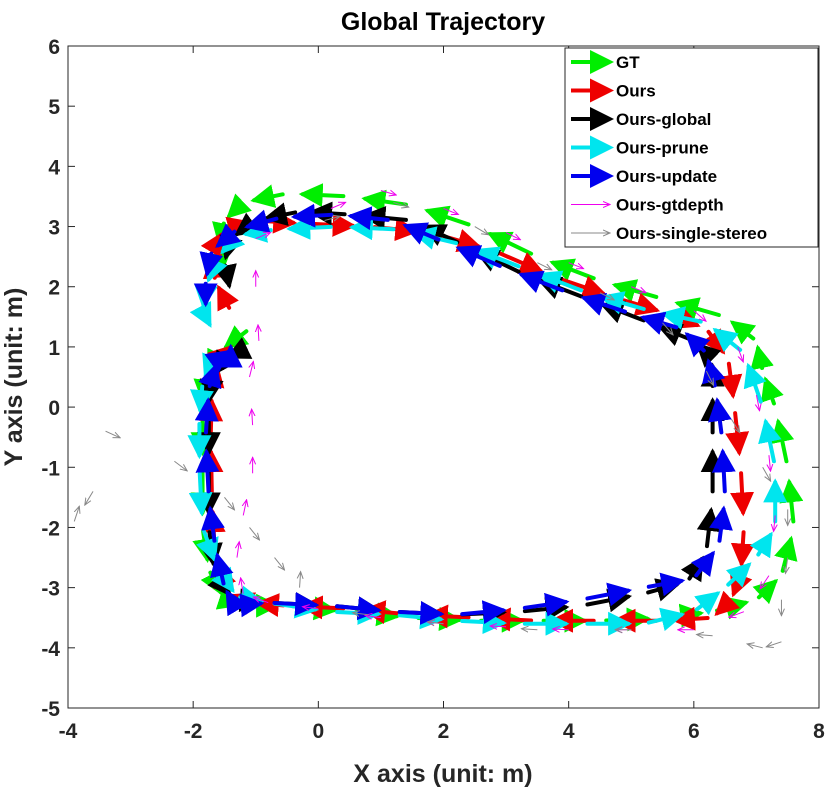  Describe the element at coordinates (50, 649) in the screenshot. I see `y-tick-label: -4` at that location.